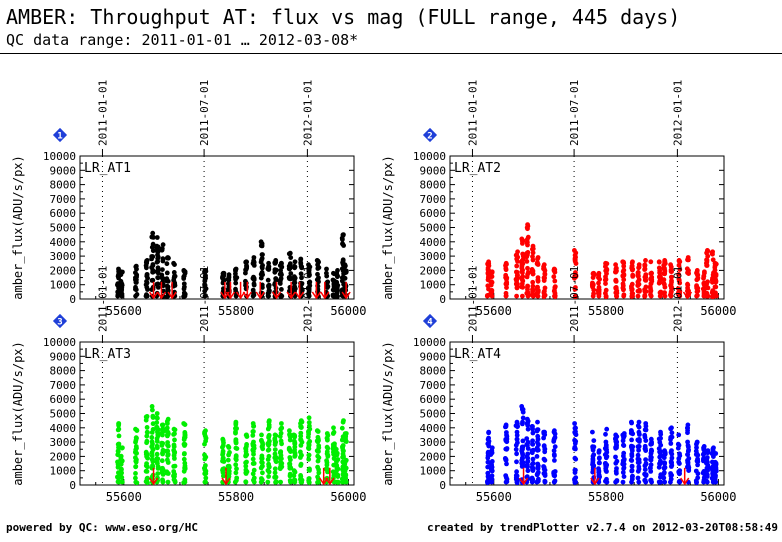 This screenshot has width=782, height=542. Describe the element at coordinates (388, 413) in the screenshot. I see `y-axis-label: amber_flux(ADU/s/px)` at that location.